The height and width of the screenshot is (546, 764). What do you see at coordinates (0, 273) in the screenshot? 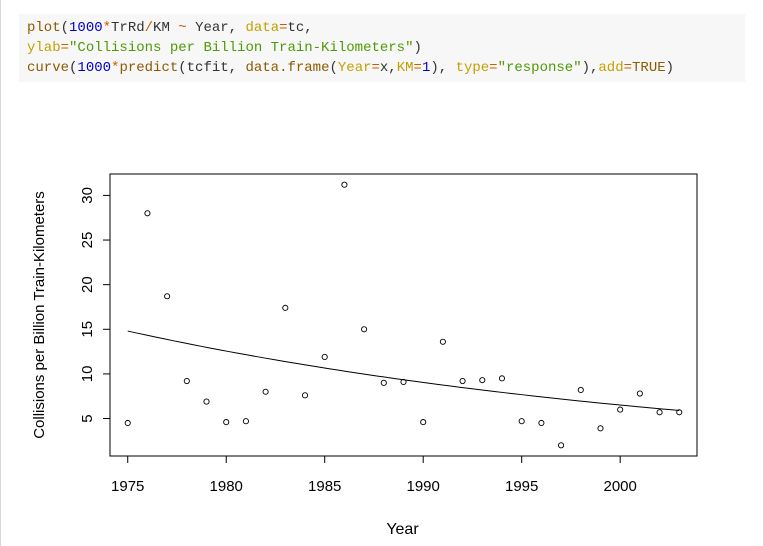
I see `page-left-border` at bounding box center [0, 273].